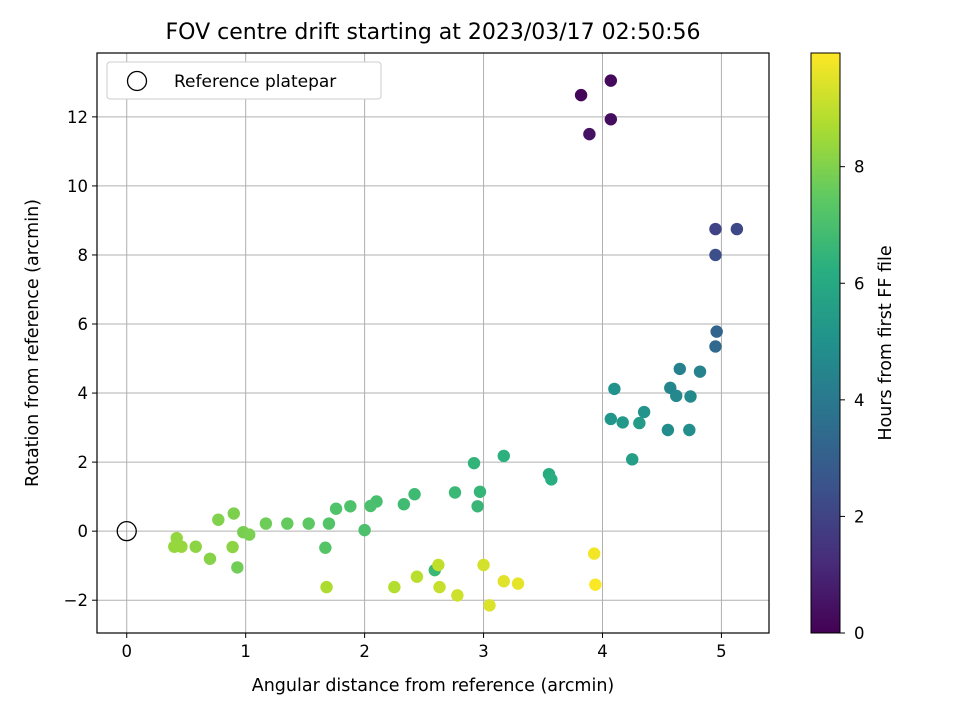 The width and height of the screenshot is (960, 720). Describe the element at coordinates (721, 651) in the screenshot. I see `x-tick-label: 5` at that location.